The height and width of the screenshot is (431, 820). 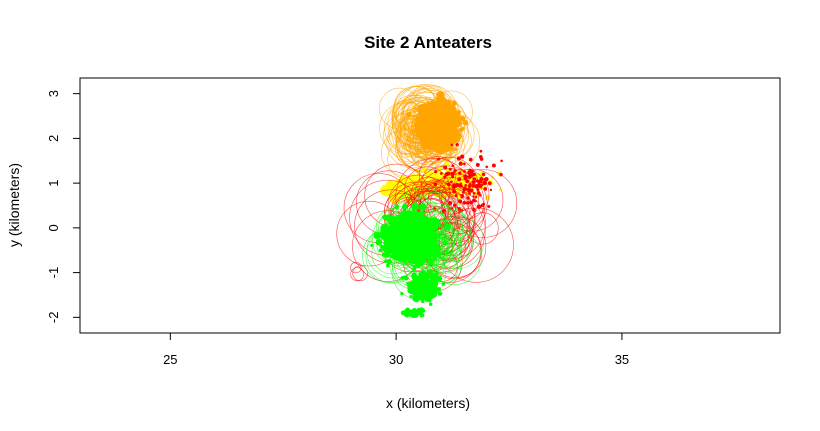 I want to click on x-tick-label: 35, so click(x=622, y=359).